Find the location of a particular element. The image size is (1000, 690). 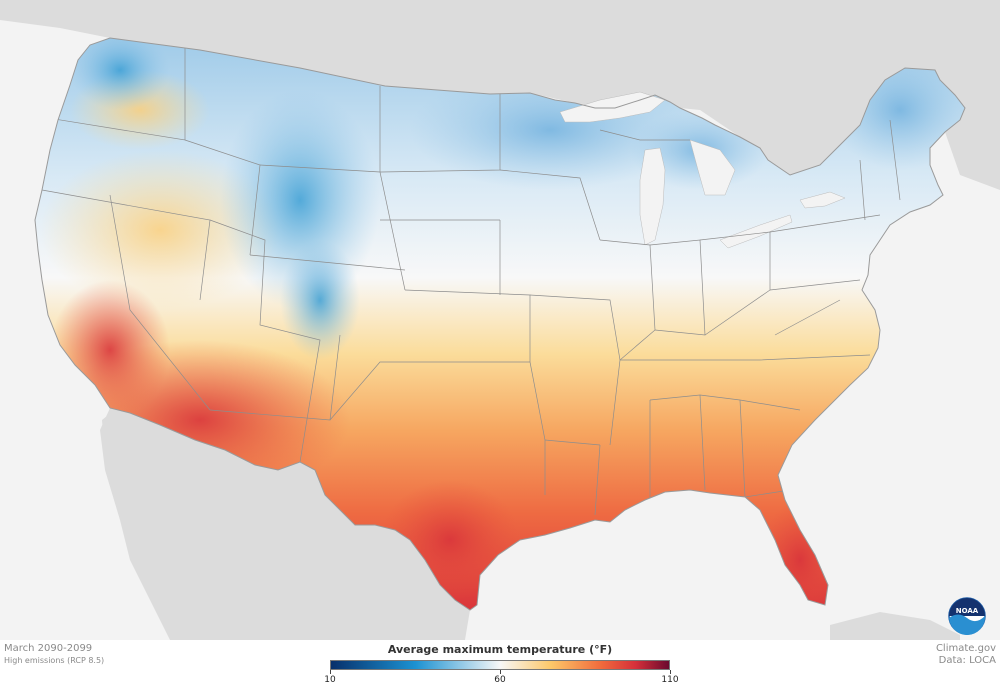

cuba-land is located at coordinates (895, 626).